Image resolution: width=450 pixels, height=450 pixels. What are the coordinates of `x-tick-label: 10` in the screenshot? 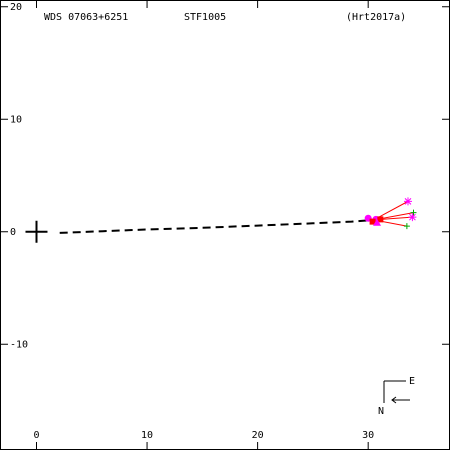 It's located at (147, 435).